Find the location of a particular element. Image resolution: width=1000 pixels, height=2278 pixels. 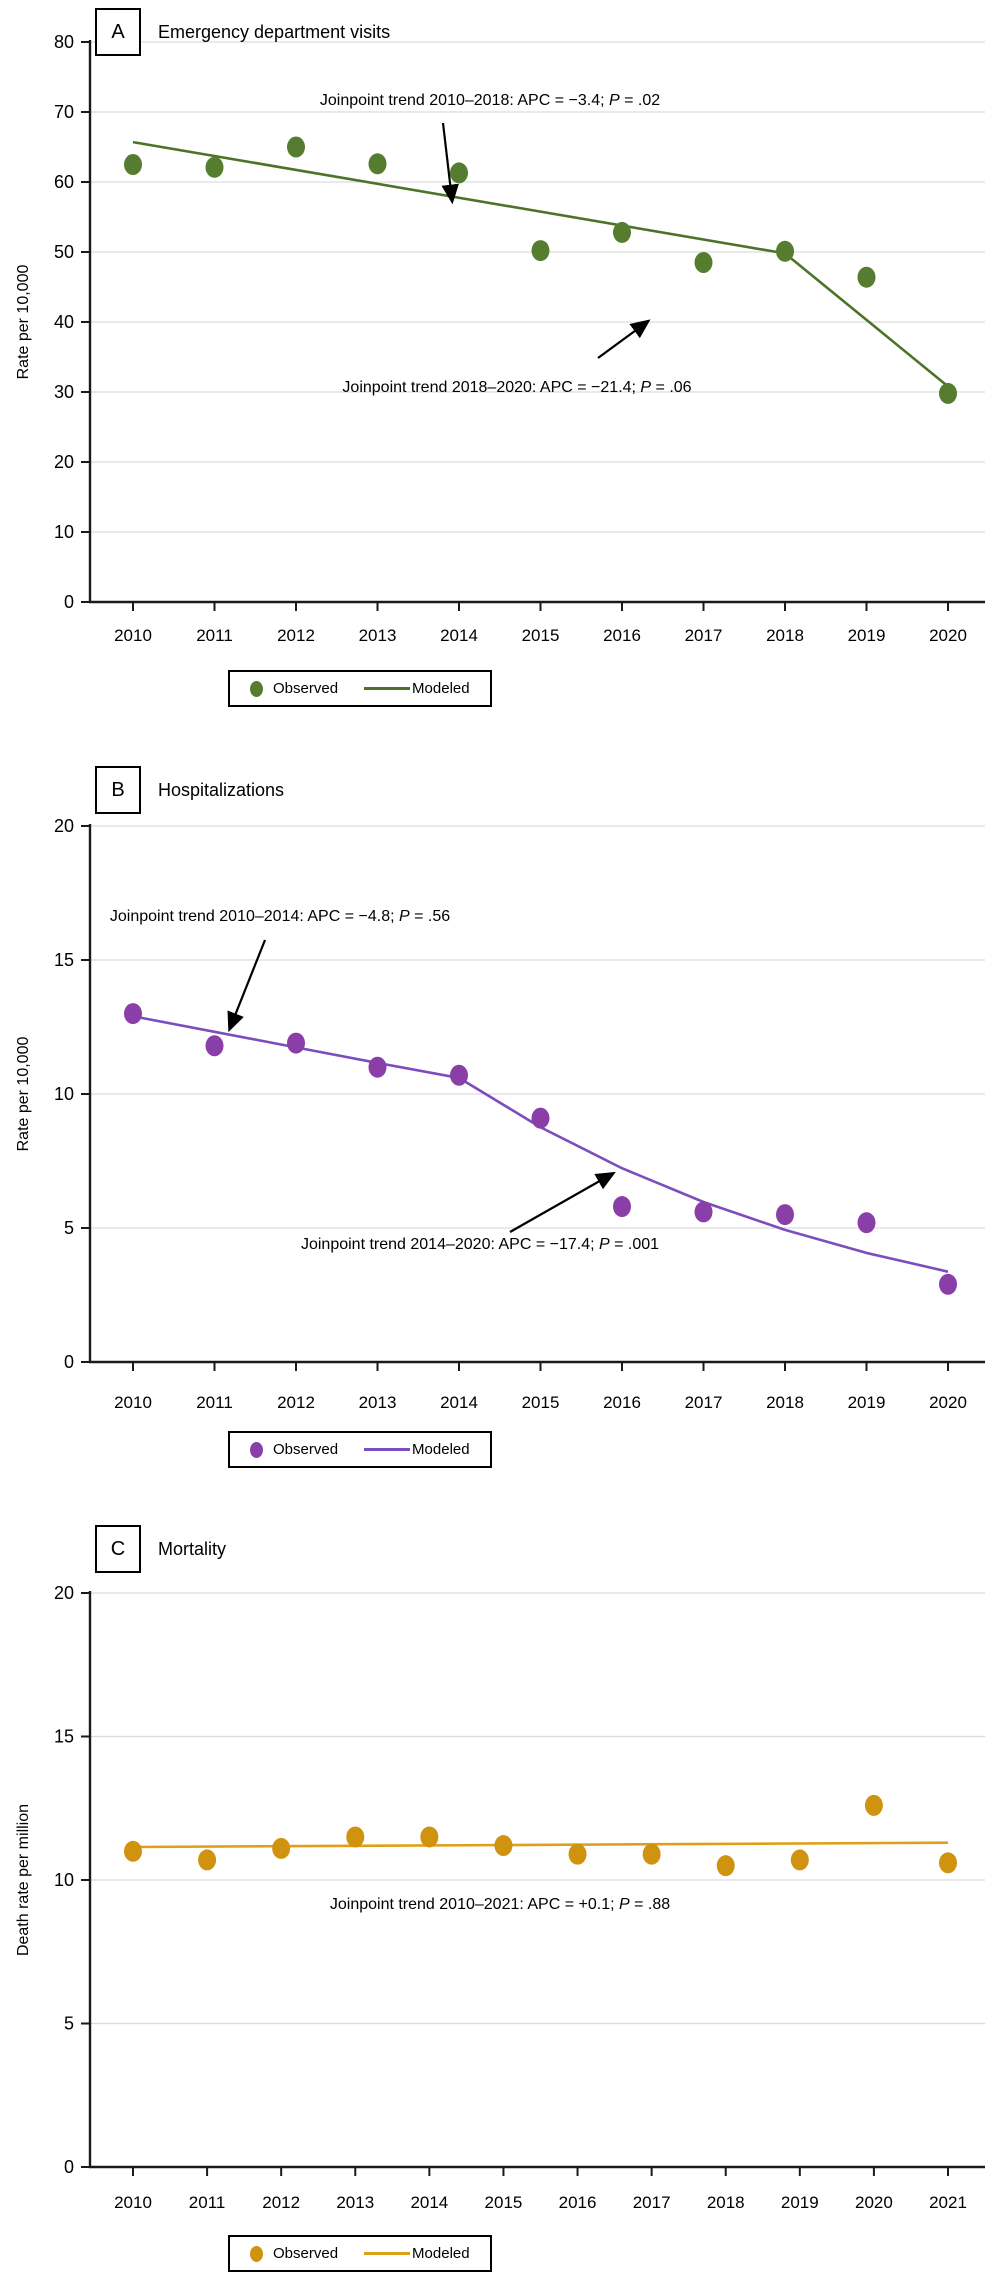

panel-title-c: Mortality is located at coordinates (192, 1548).